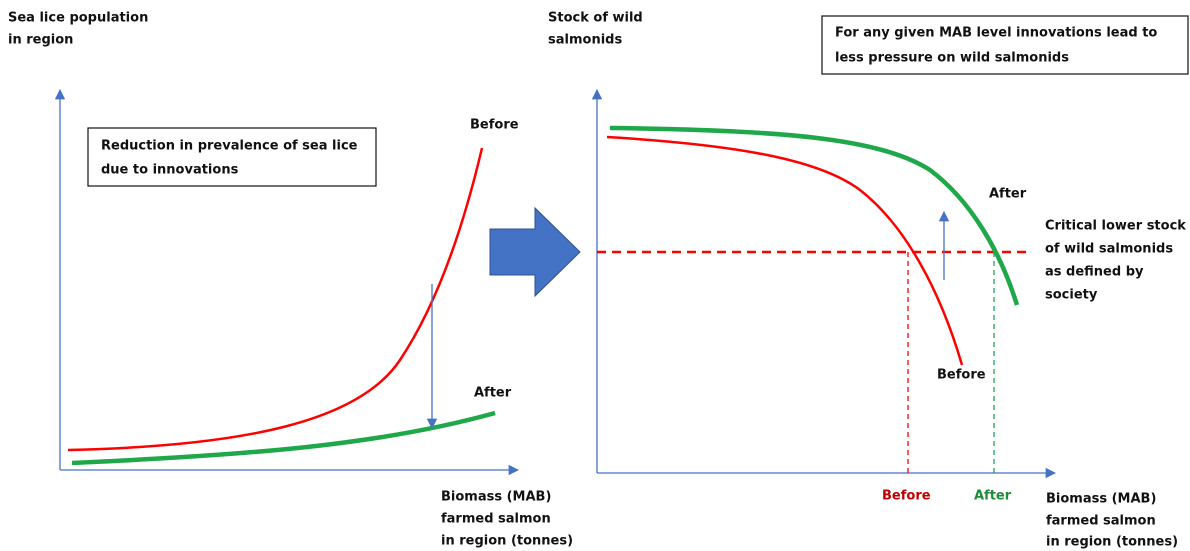  I want to click on y-axis-label: salmonids, so click(585, 40).